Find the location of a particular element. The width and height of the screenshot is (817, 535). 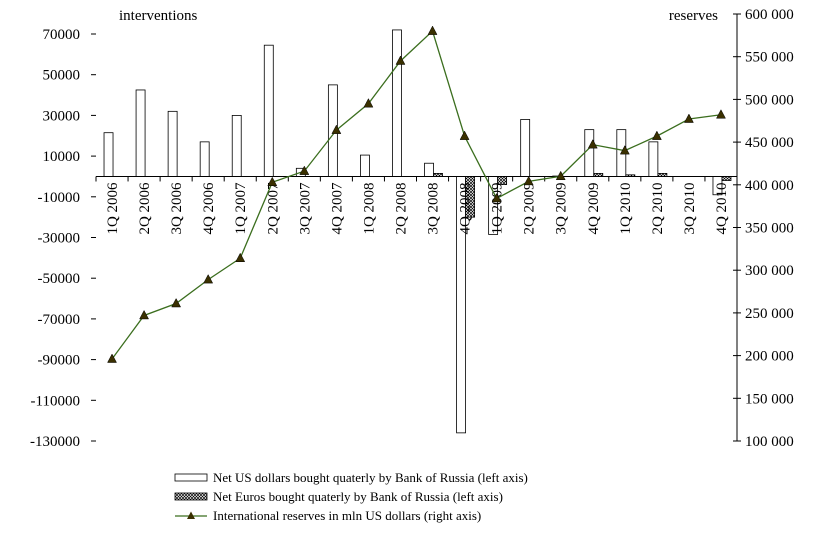

category-label: 2Q 2007 is located at coordinates (273, 208).